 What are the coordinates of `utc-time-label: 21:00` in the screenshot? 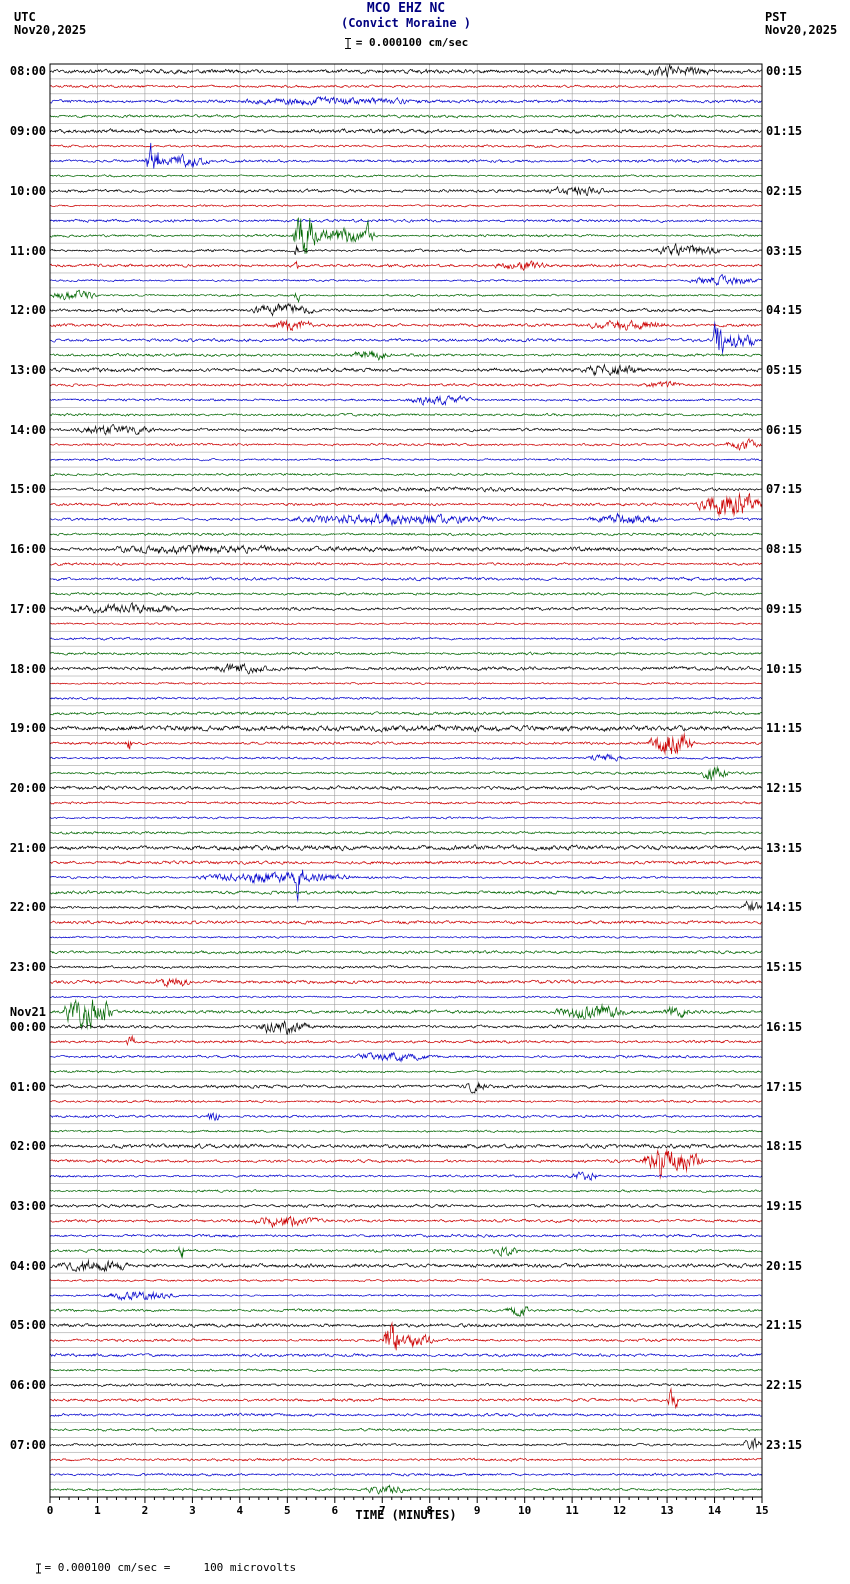 It's located at (27, 847).